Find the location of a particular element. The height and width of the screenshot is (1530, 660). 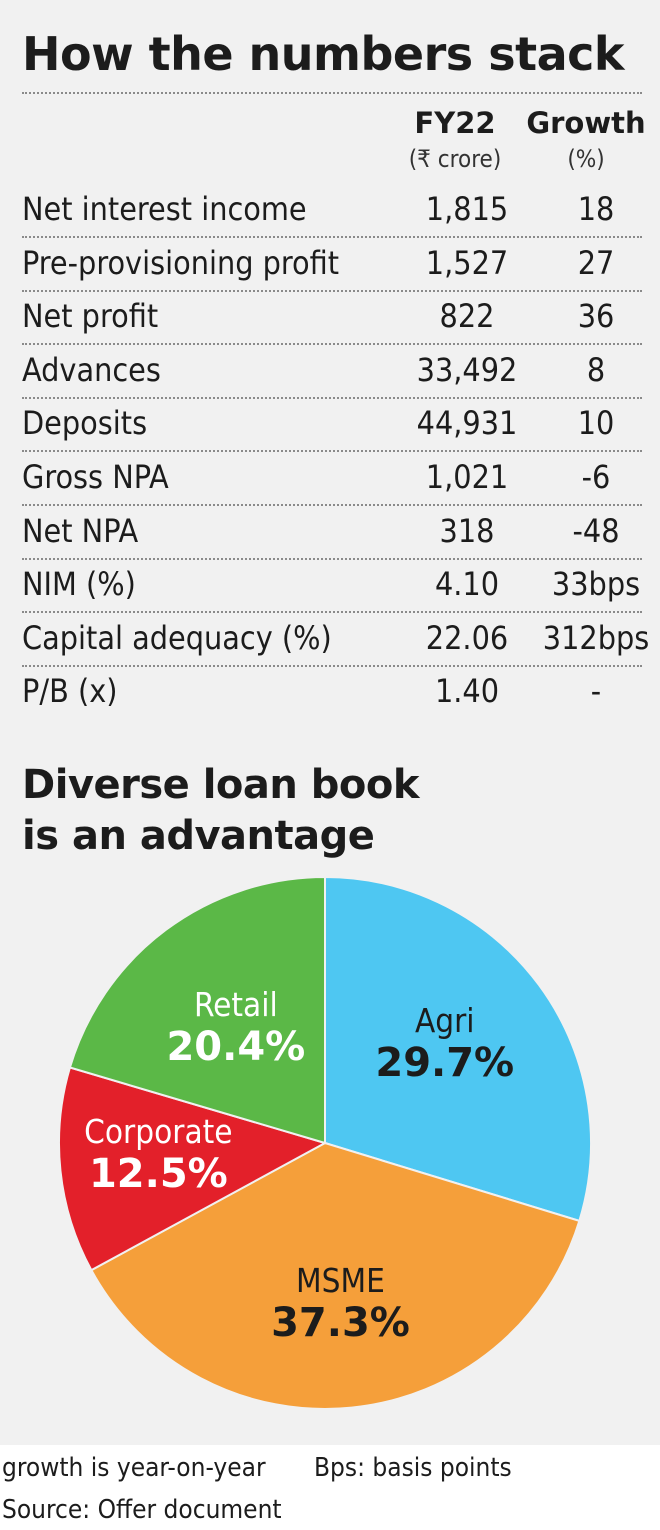

fy22-column-header: FY22 is located at coordinates (455, 123).